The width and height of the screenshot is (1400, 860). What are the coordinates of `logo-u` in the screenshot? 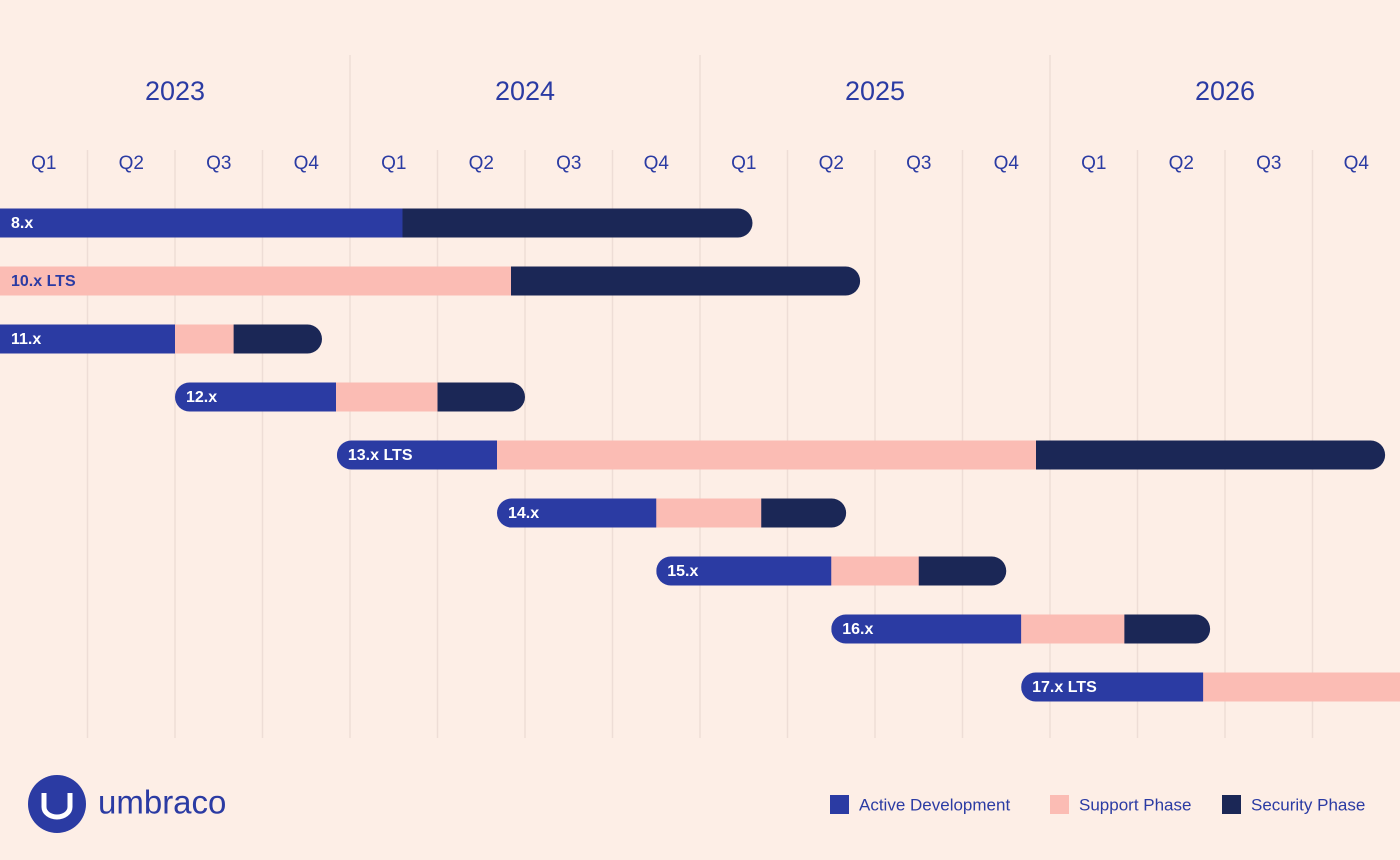 It's located at (57, 806).